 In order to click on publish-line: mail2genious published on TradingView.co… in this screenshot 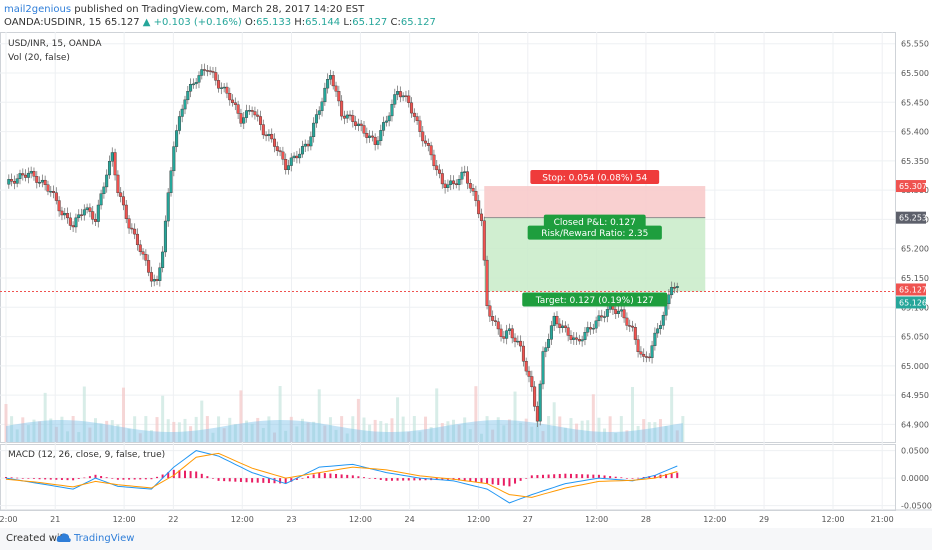, I will do `click(184, 9)`.